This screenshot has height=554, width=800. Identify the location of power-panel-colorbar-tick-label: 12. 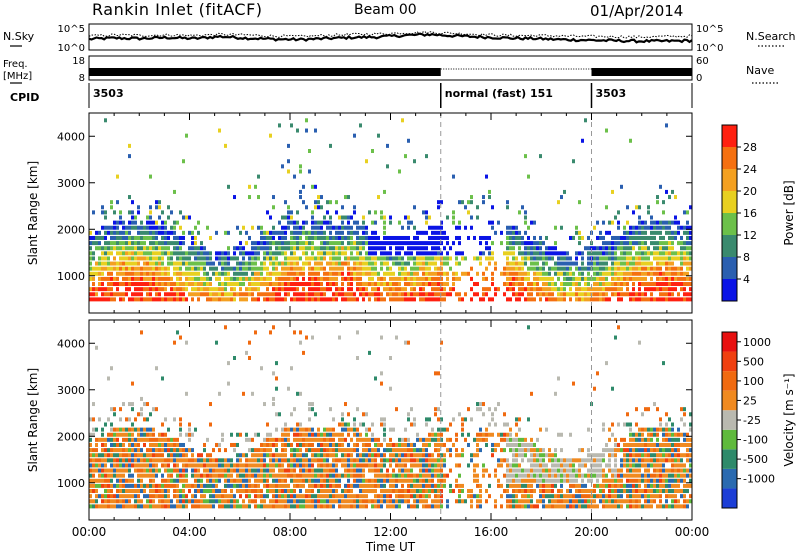
(750, 235).